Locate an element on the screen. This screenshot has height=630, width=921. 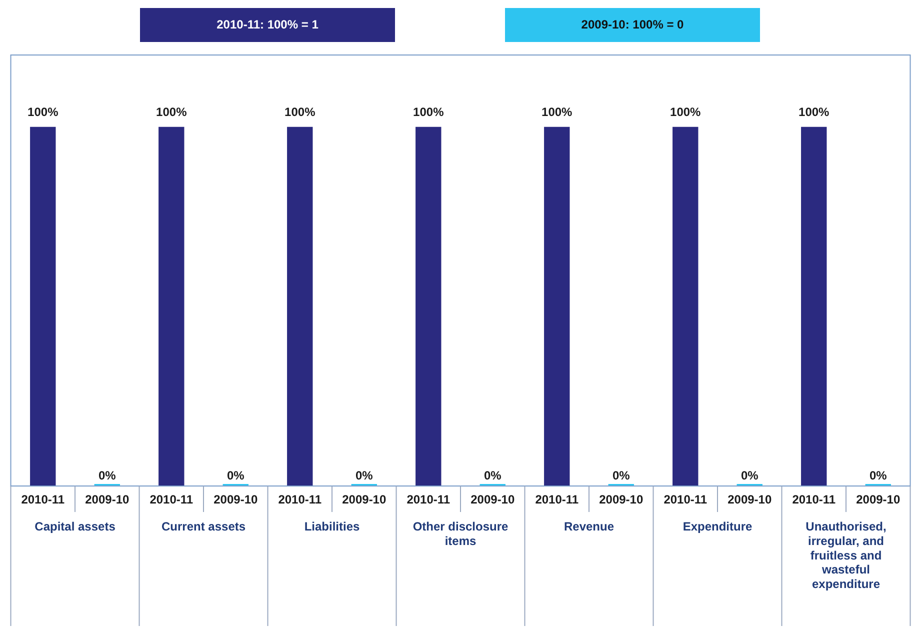
text: 2009-10: 100% = 0 is located at coordinates (632, 24).